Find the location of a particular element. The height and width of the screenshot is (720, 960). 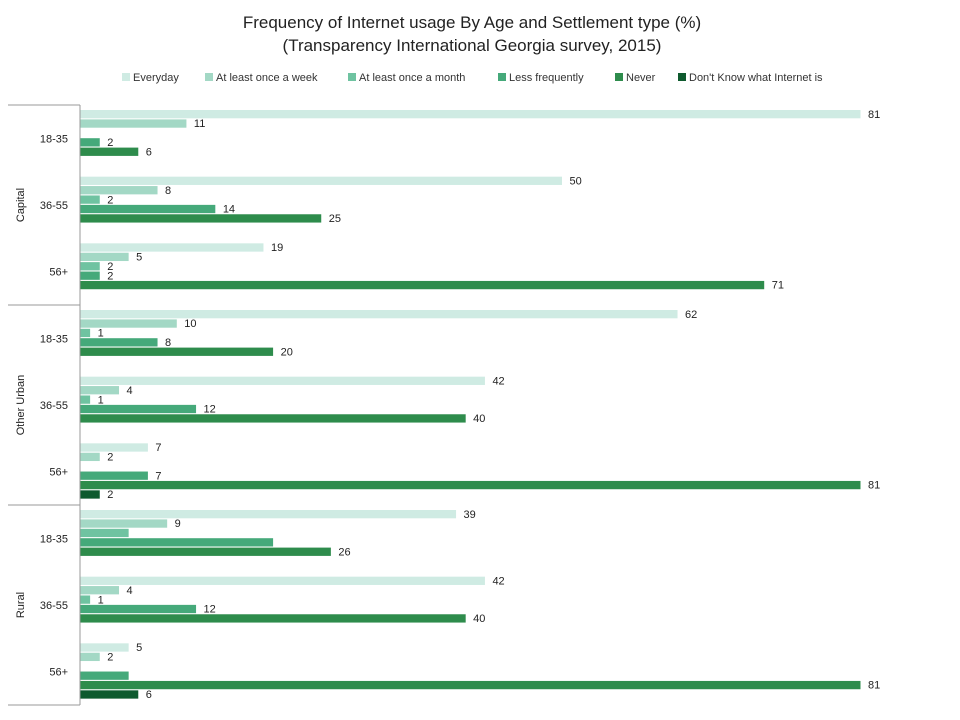

data-label-0-2-1: 5 is located at coordinates (139, 258).